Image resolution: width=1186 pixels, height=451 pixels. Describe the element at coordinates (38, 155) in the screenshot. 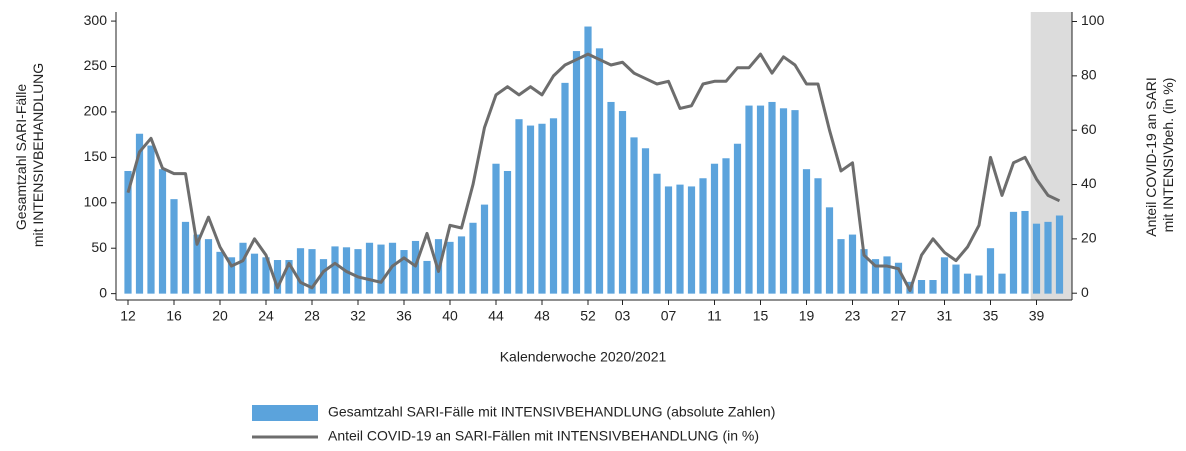

I see `y-axis-label-line: mit INTENSIVBEHANDLUNG` at that location.